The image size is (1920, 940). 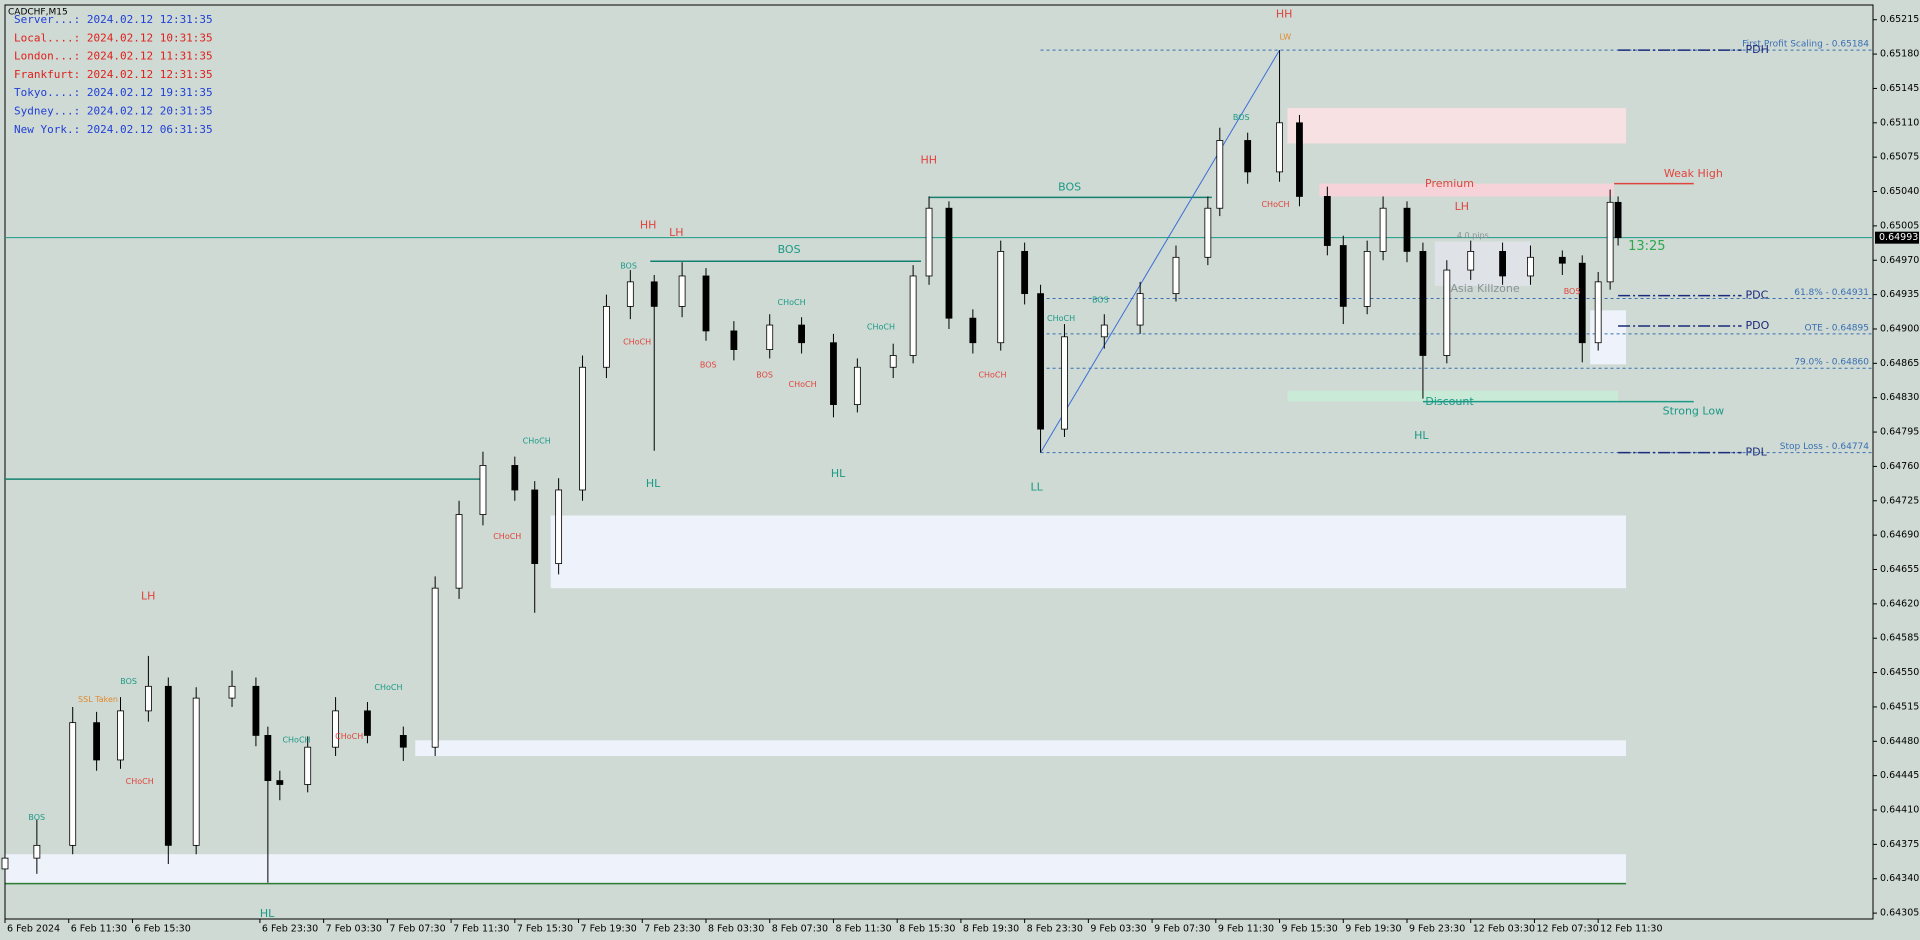 I want to click on y-tick-label: 0.64515, so click(x=1899, y=706).